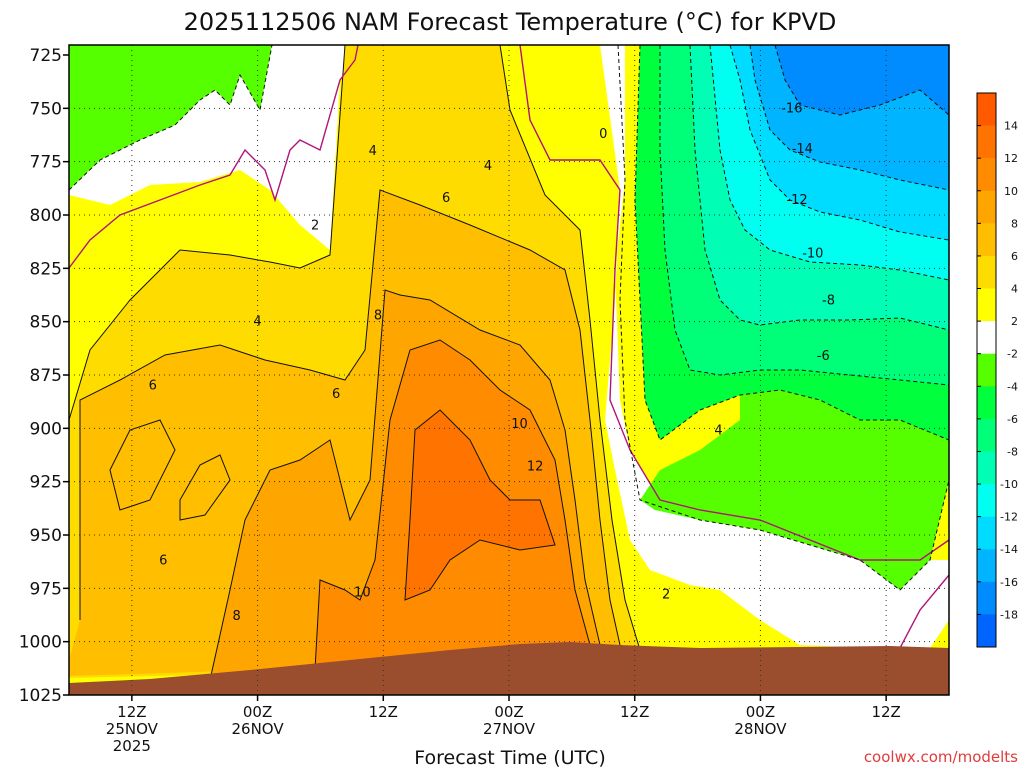  What do you see at coordinates (828, 300) in the screenshot?
I see `contour-label: -8` at bounding box center [828, 300].